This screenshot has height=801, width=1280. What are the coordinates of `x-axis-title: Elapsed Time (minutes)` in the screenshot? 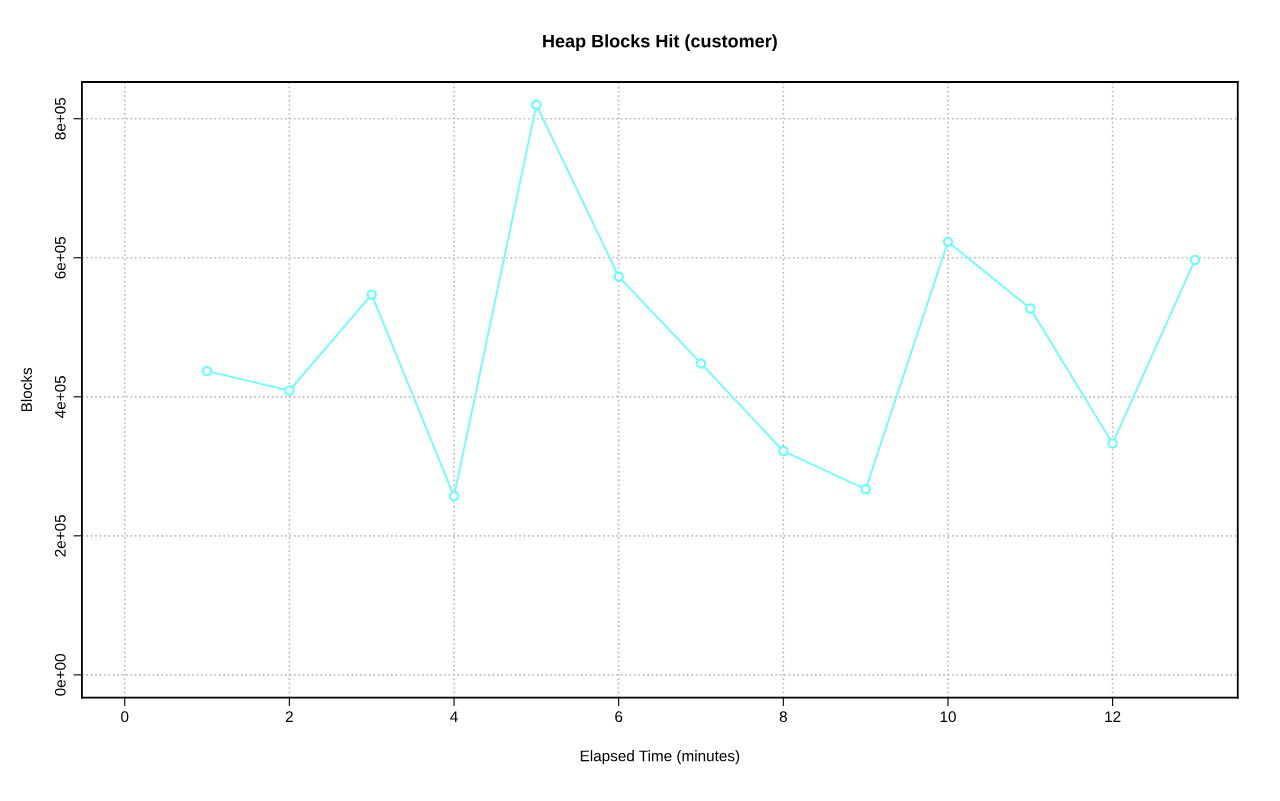 It's located at (660, 757).